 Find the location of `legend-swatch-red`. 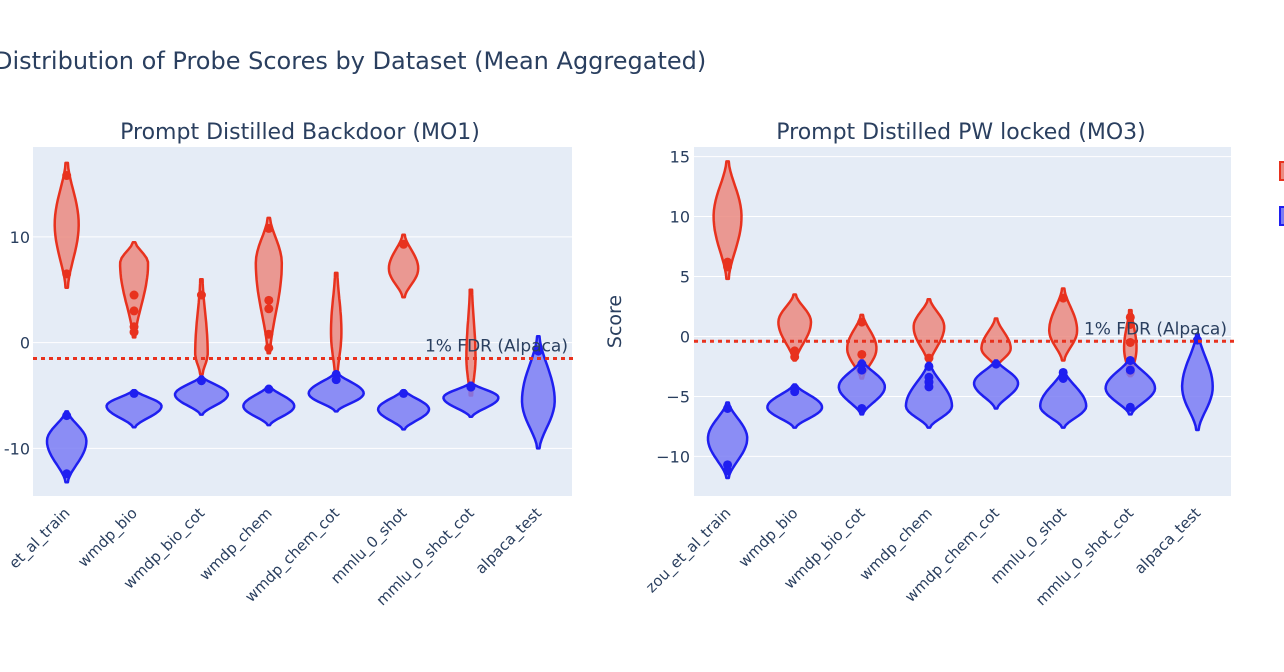

legend-swatch-red is located at coordinates (1281, 171).